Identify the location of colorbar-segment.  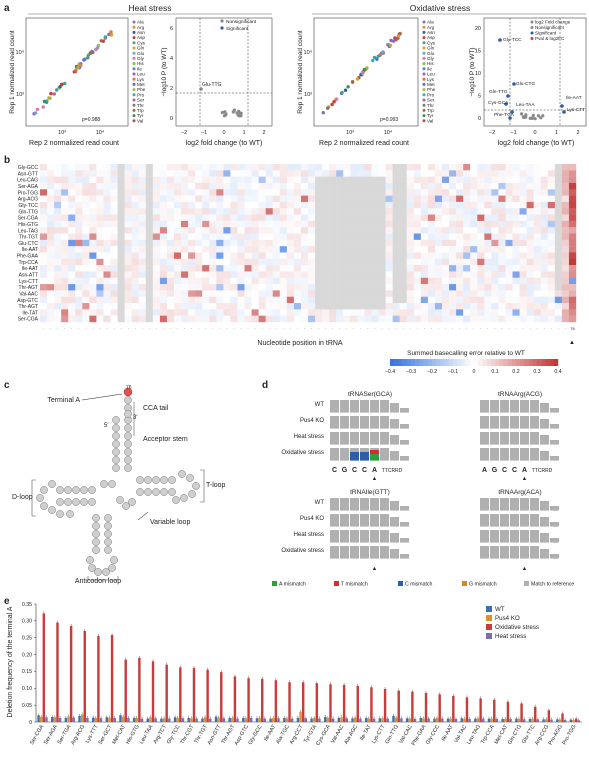
(463, 362).